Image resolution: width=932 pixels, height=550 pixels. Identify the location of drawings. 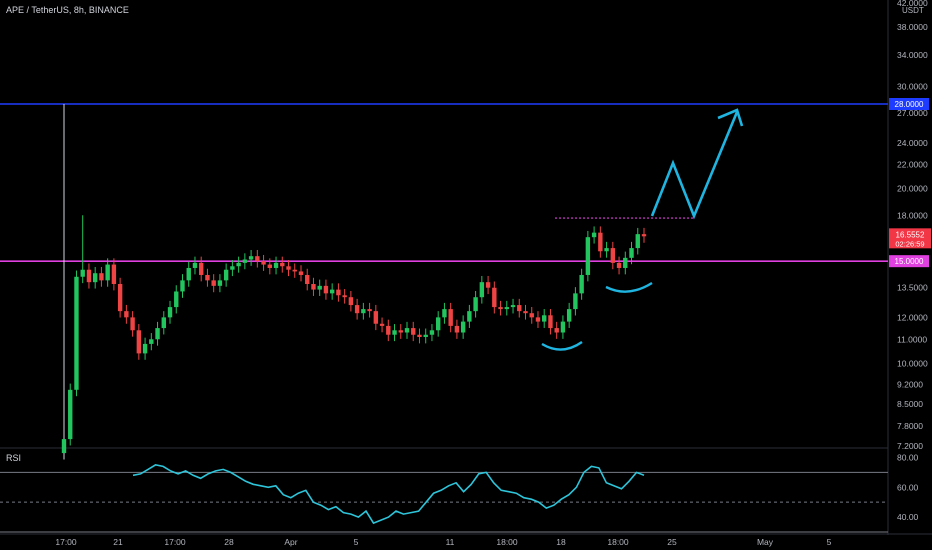
(642, 229).